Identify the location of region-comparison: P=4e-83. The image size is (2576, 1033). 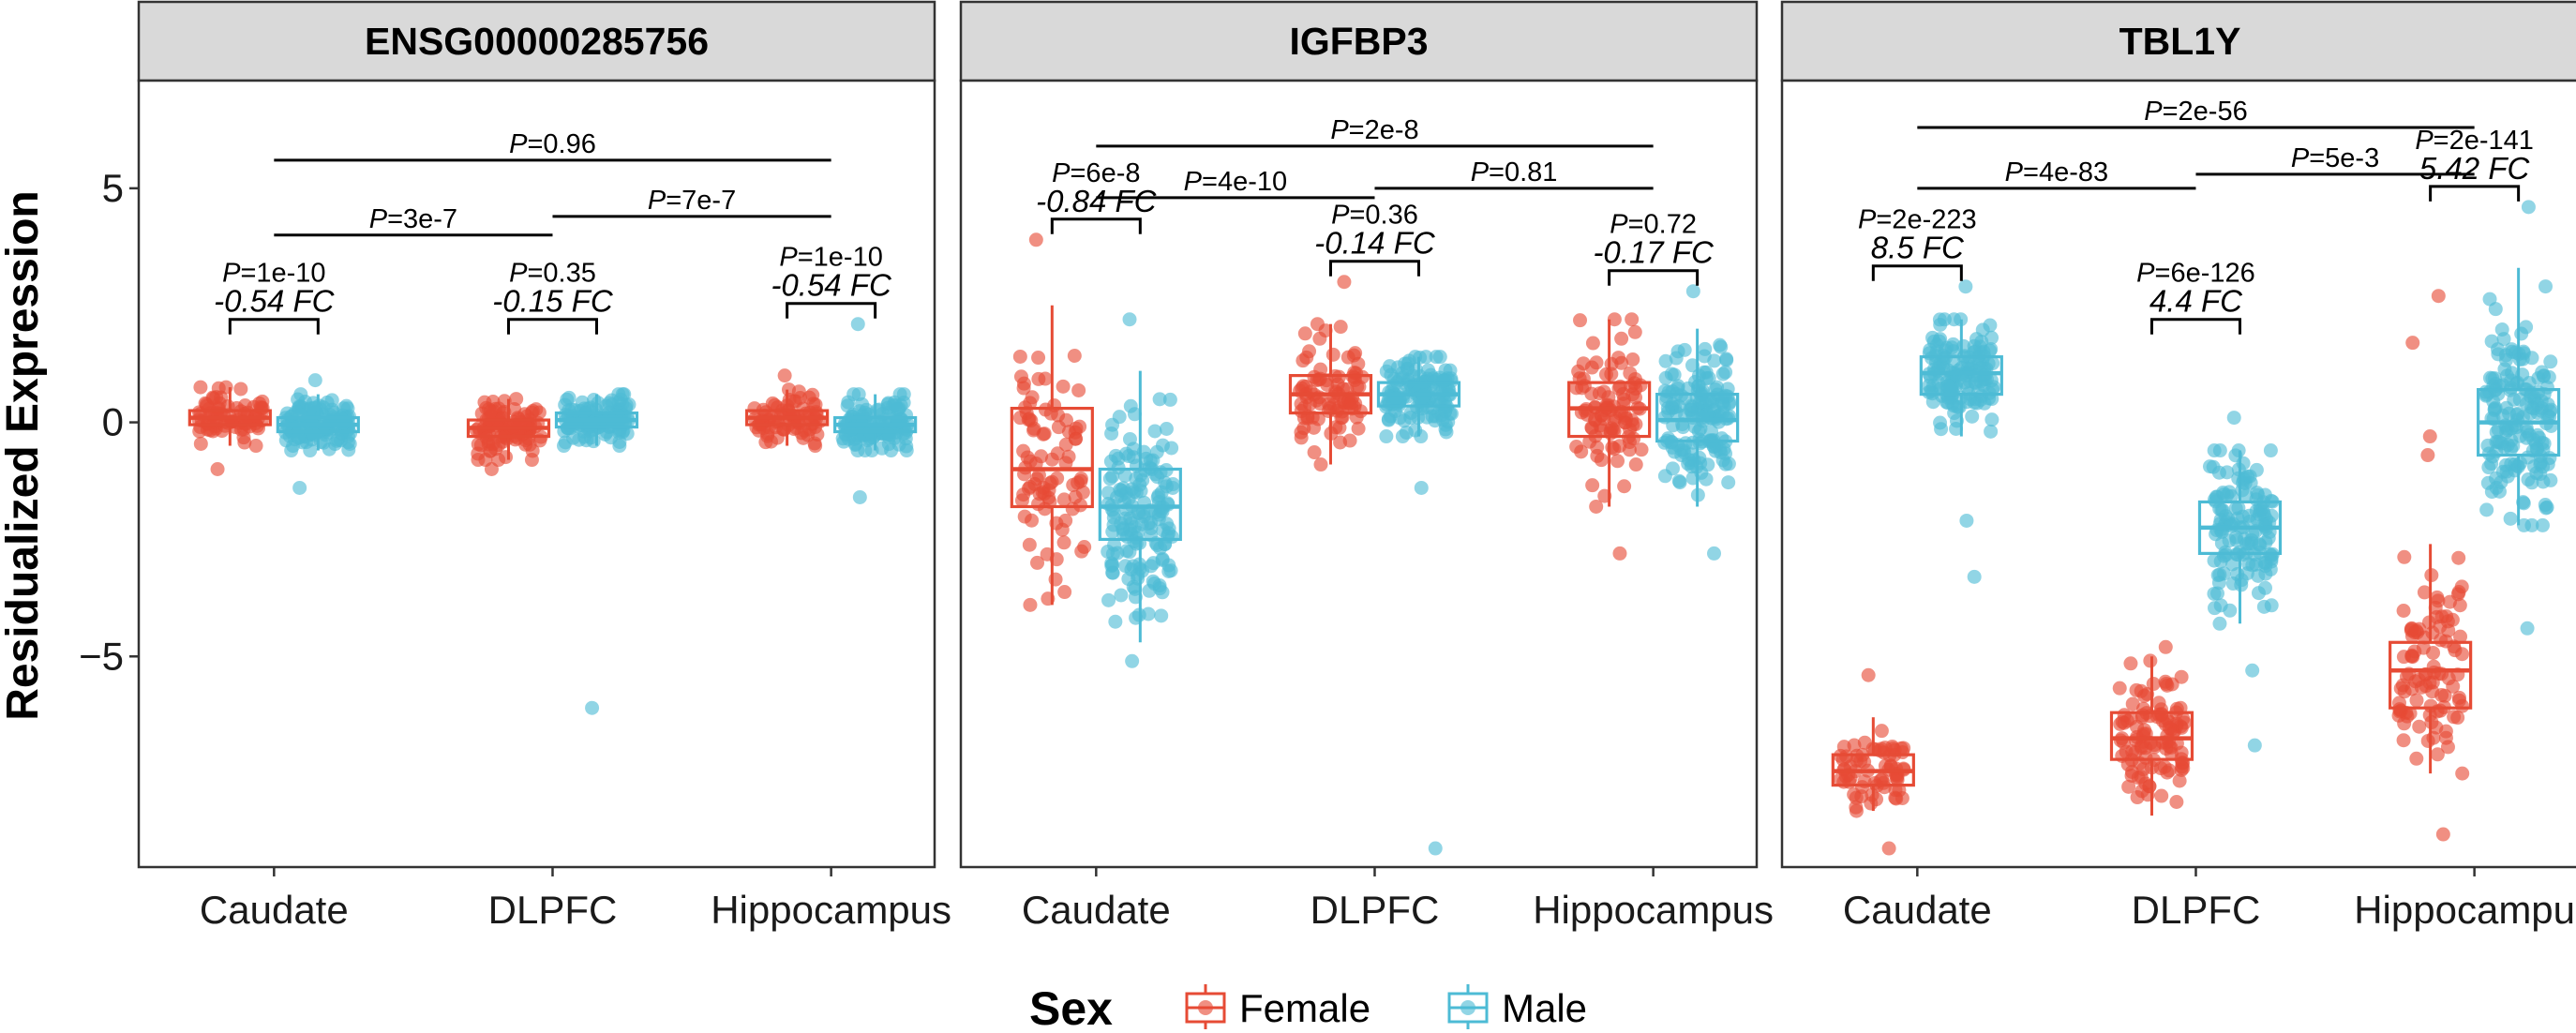
(2056, 173).